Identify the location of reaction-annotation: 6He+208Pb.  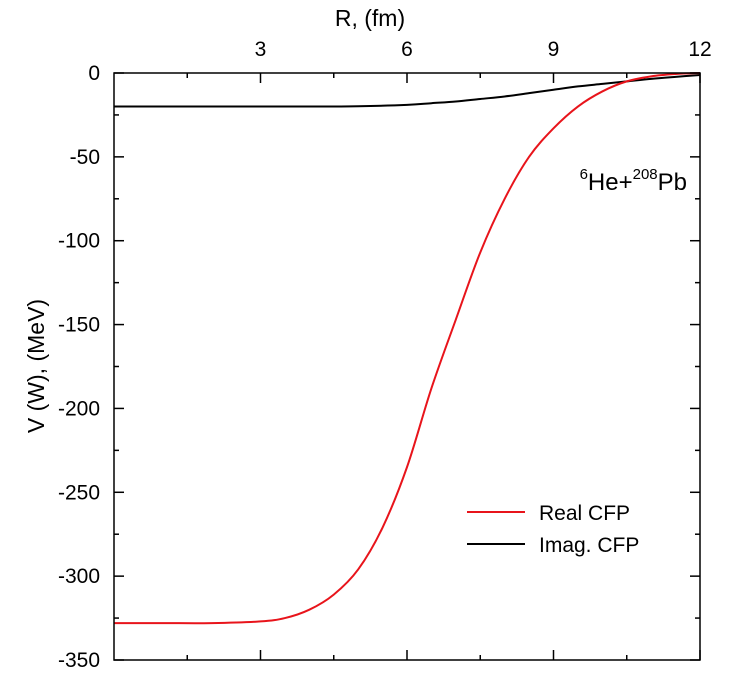
(633, 181).